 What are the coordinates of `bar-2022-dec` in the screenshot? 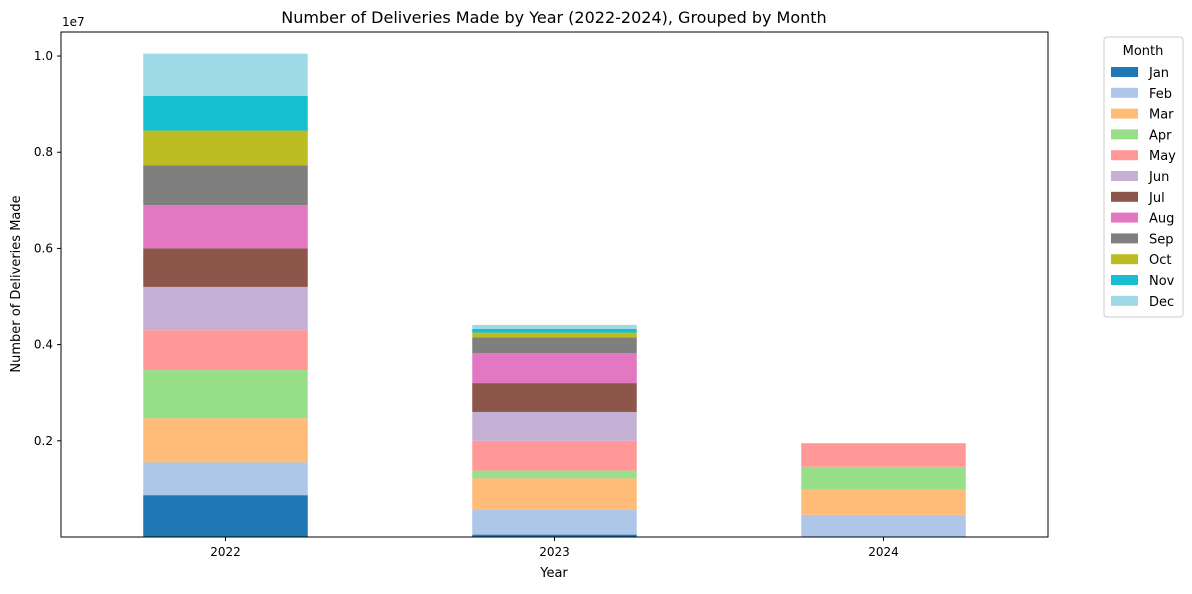 It's located at (225, 74).